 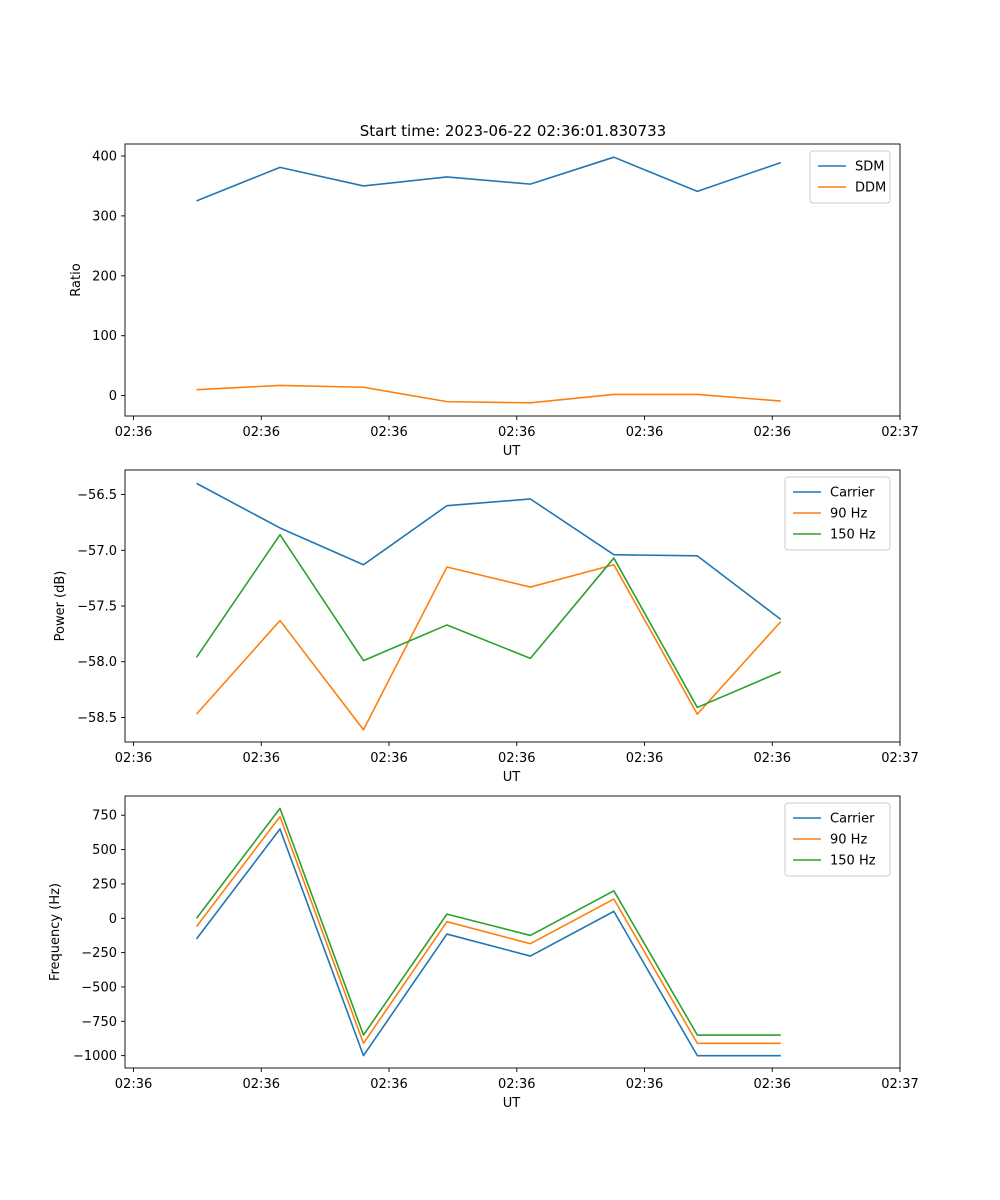 I want to click on y-tick-label: 400, so click(x=104, y=156).